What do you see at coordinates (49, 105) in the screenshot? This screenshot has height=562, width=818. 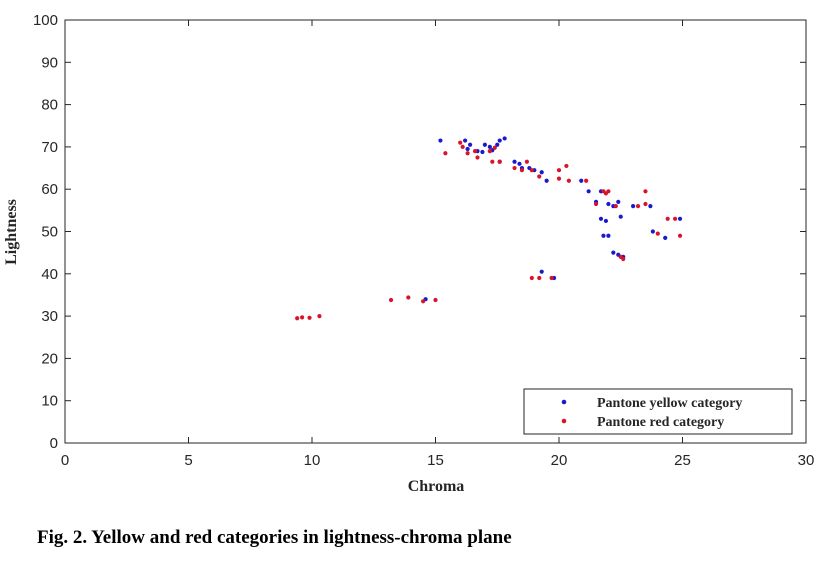 I see `y-tick-label: 80` at bounding box center [49, 105].